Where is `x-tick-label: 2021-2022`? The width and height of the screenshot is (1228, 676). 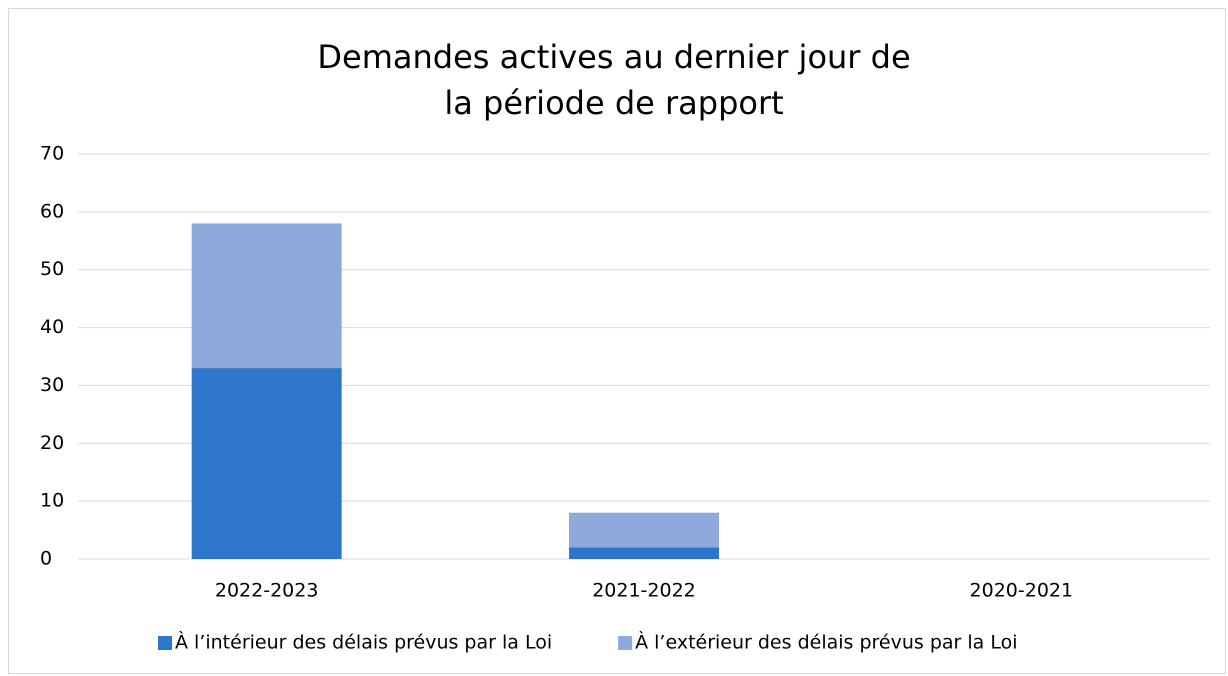 x-tick-label: 2021-2022 is located at coordinates (644, 591).